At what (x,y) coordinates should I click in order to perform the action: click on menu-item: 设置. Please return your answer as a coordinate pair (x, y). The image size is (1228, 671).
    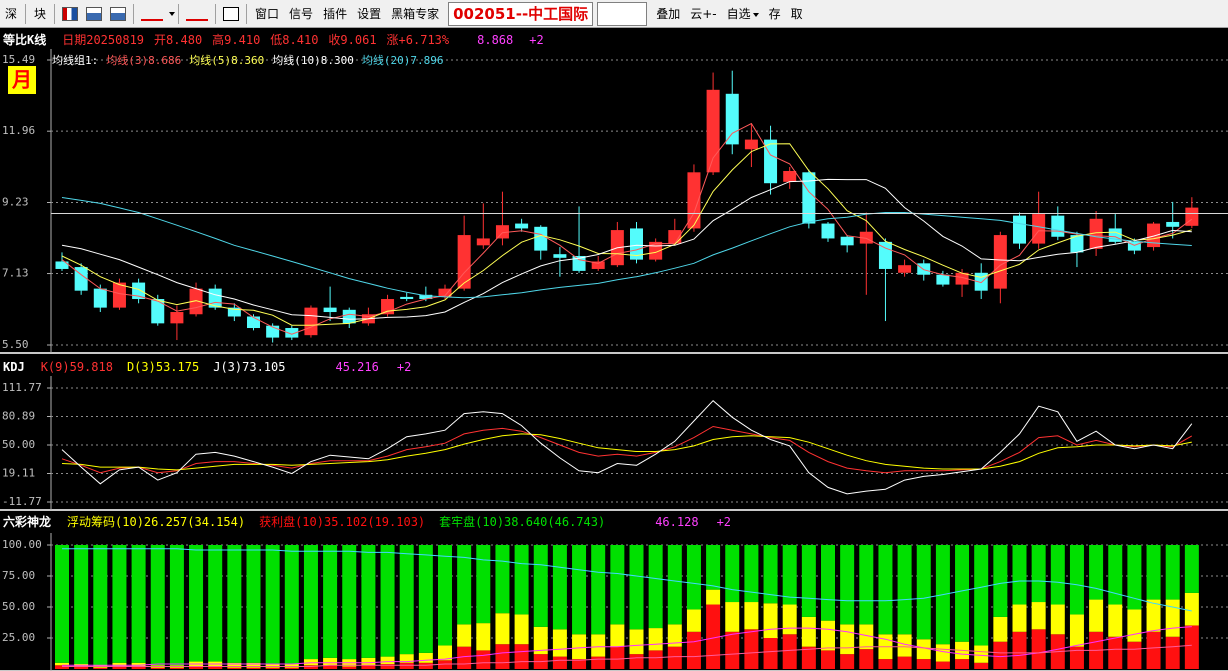
    Looking at the image, I should click on (369, 14).